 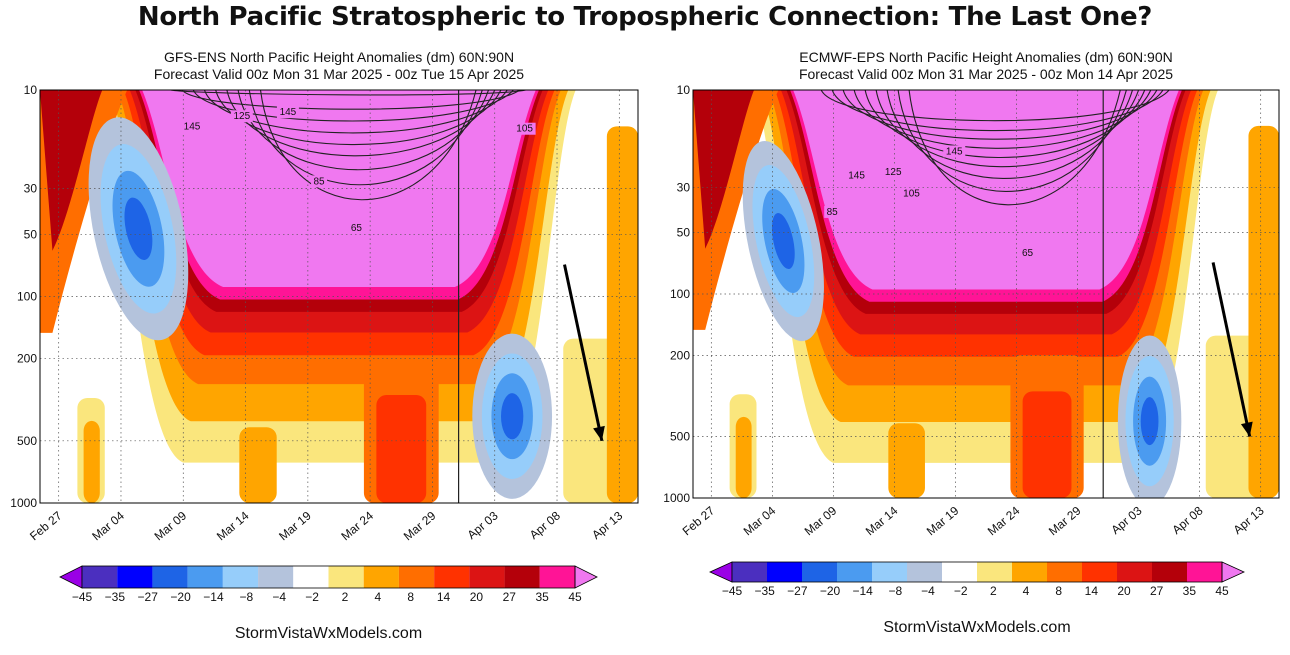 What do you see at coordinates (993, 591) in the screenshot?
I see `colorbar-tick-label: 2` at bounding box center [993, 591].